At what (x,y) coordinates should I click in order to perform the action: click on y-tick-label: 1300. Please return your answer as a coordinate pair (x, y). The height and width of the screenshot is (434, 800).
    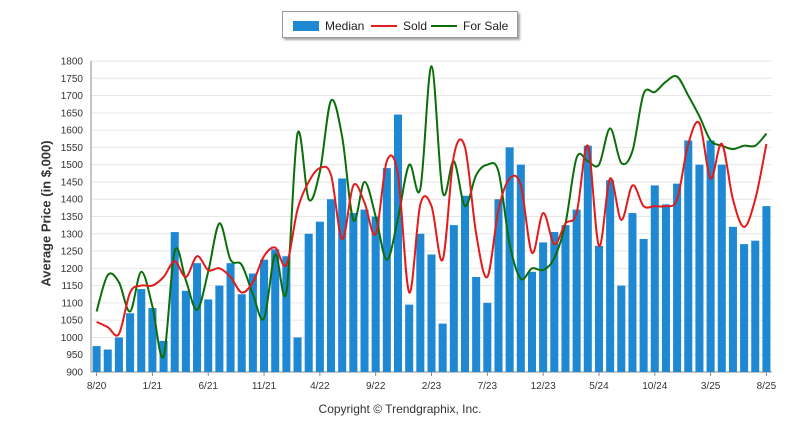
    Looking at the image, I should click on (72, 234).